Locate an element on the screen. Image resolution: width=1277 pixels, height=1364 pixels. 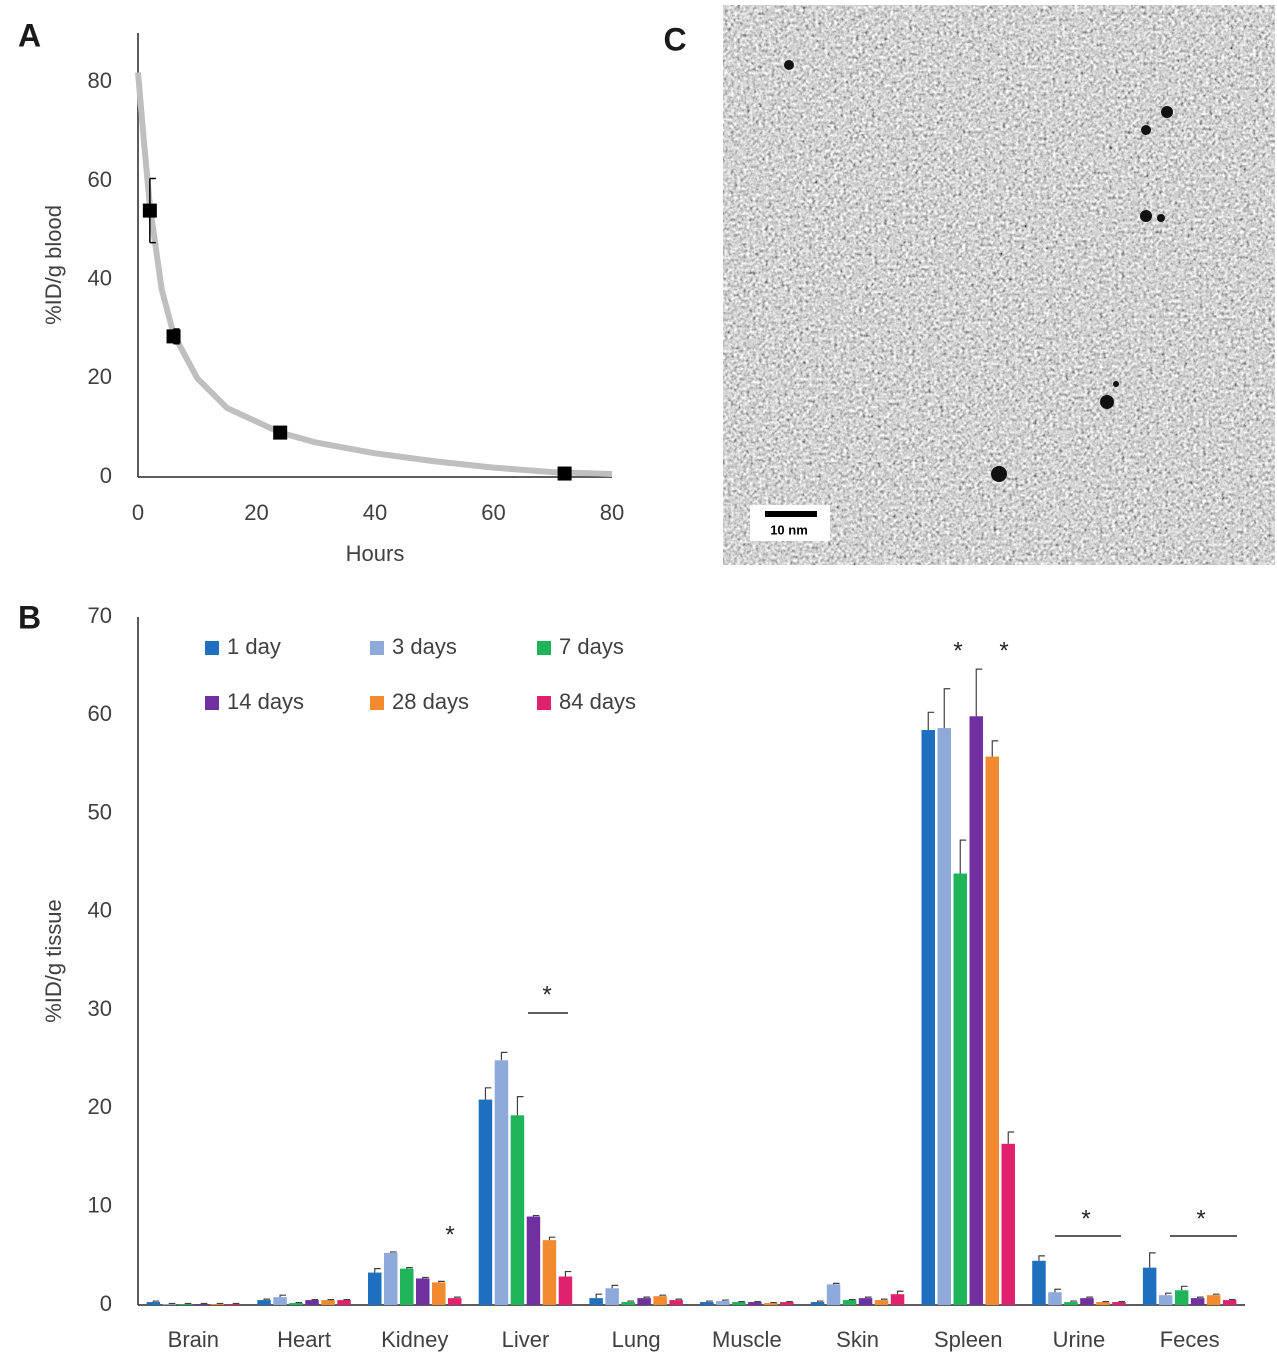
y-tick-label: 40 is located at coordinates (100, 277).